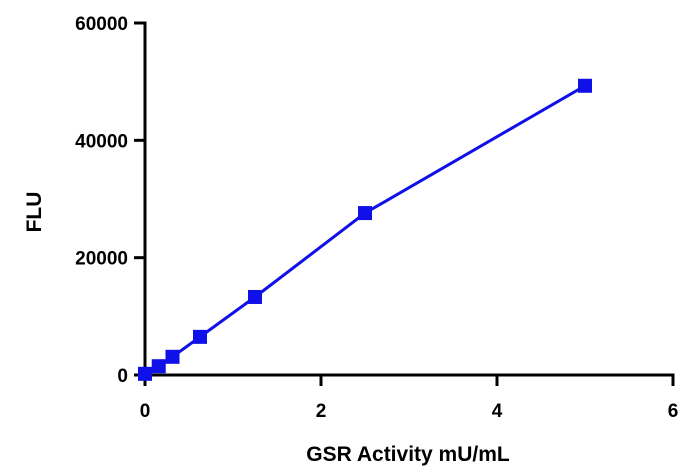  I want to click on x-tick-label: 0, so click(145, 411).